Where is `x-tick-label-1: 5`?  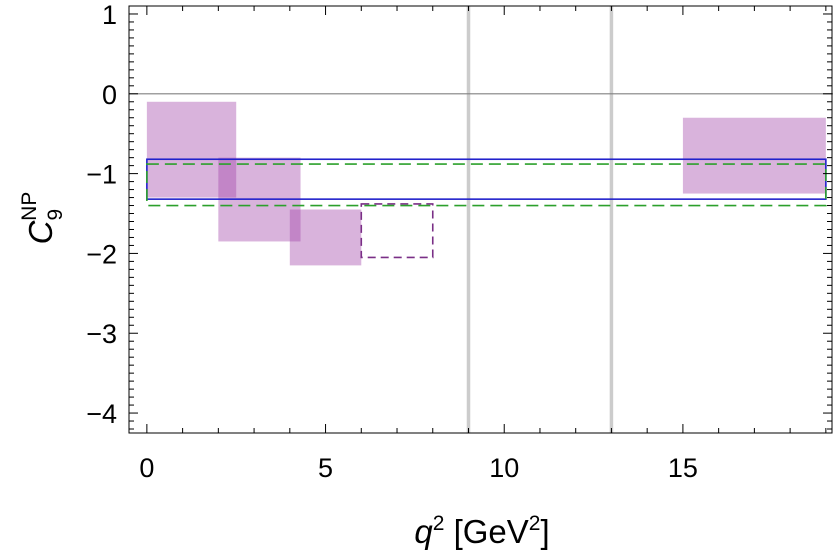
x-tick-label-1: 5 is located at coordinates (325, 468).